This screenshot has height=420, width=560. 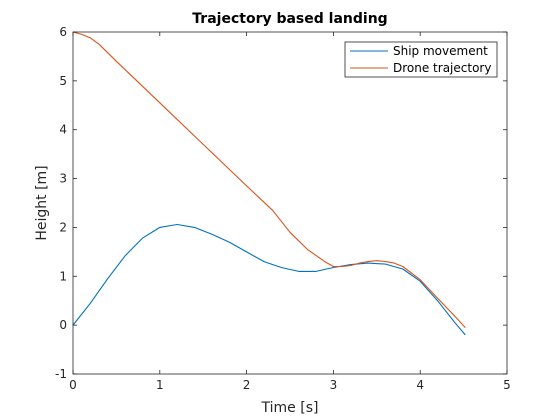 What do you see at coordinates (160, 385) in the screenshot?
I see `x-tick-label: 1` at bounding box center [160, 385].